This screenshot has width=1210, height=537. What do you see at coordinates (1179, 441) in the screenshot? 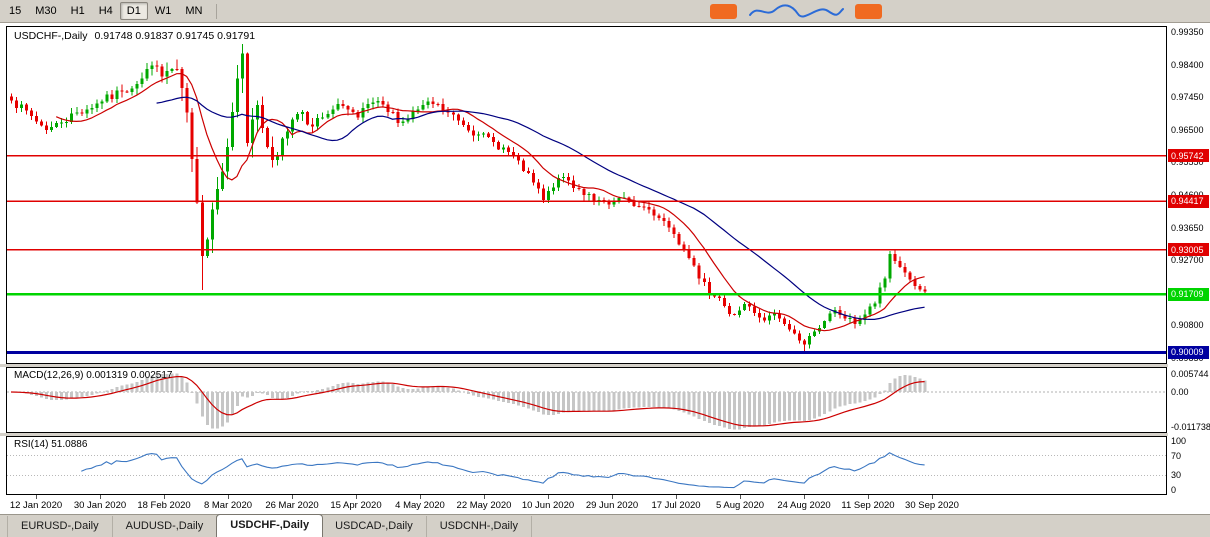
I see `rsi-axis-label: 100` at bounding box center [1179, 441].